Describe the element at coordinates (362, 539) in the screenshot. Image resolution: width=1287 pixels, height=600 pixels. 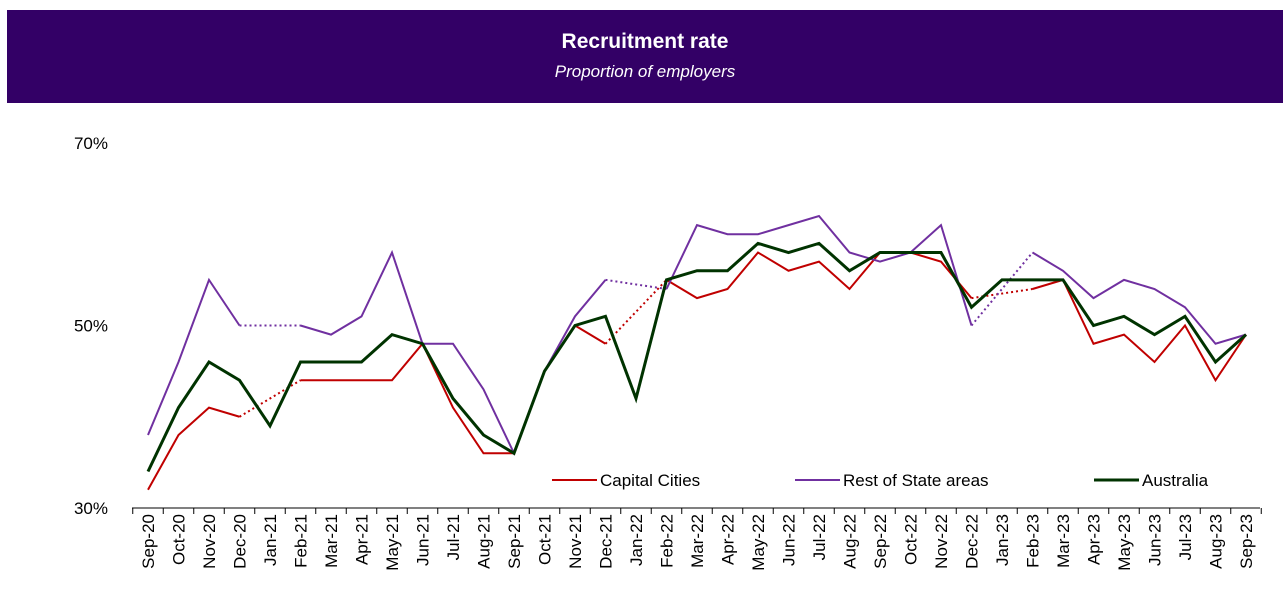
I see `x-tick-label: Apr-21` at that location.